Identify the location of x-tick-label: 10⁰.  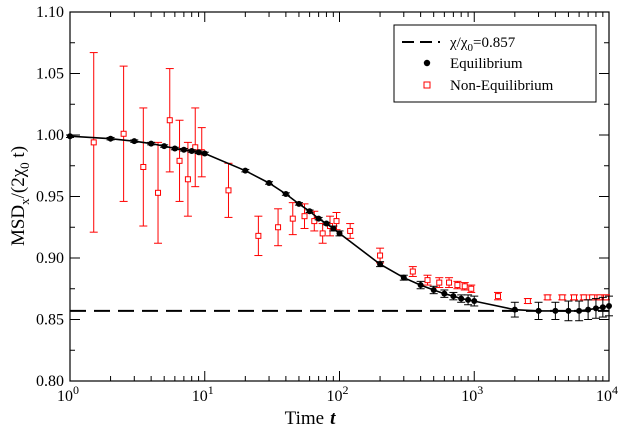
(68, 394).